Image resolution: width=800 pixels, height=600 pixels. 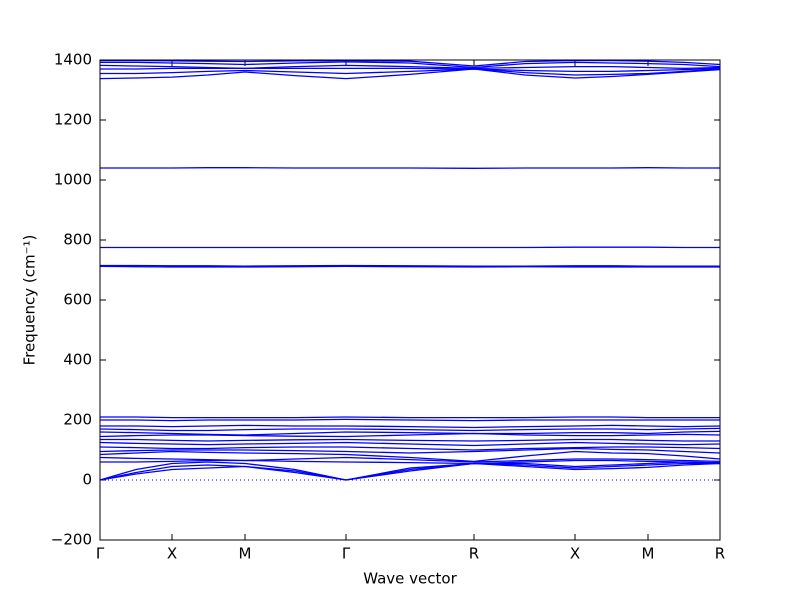 What do you see at coordinates (77, 360) in the screenshot?
I see `y-tick-label: 400` at bounding box center [77, 360].